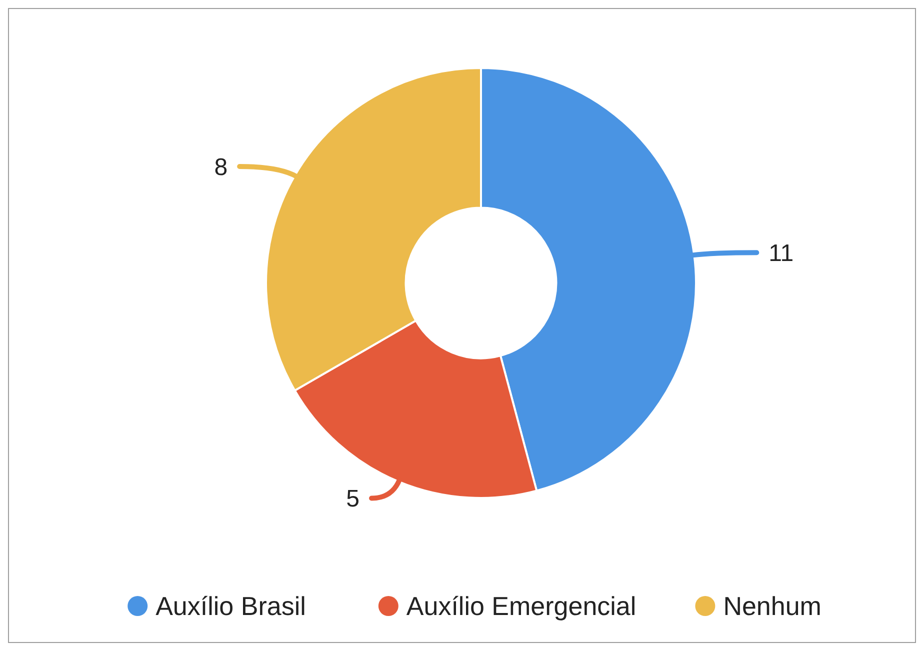 The height and width of the screenshot is (651, 924). What do you see at coordinates (521, 606) in the screenshot?
I see `legend-label: Auxílio Emergencial` at bounding box center [521, 606].